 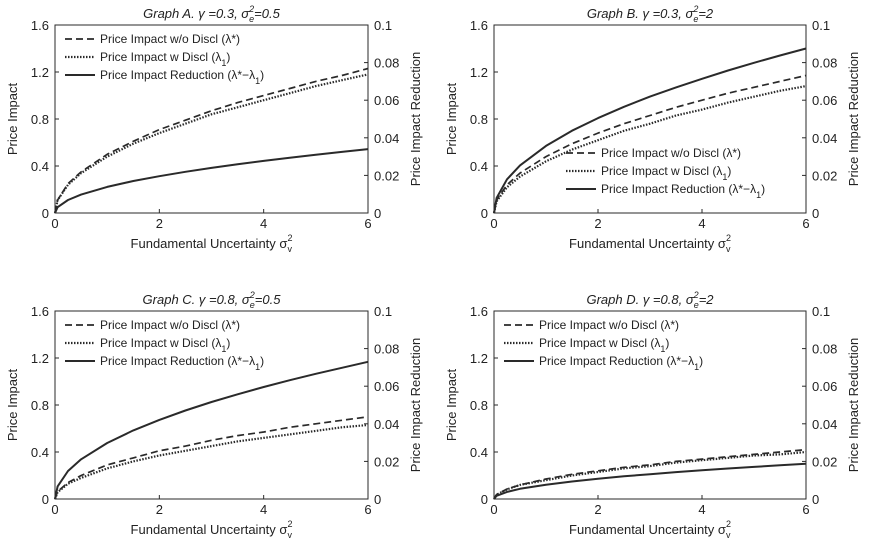 I want to click on chart-title: Graph A. γ =0.3, σ2 e=0.5, so click(x=211, y=14).